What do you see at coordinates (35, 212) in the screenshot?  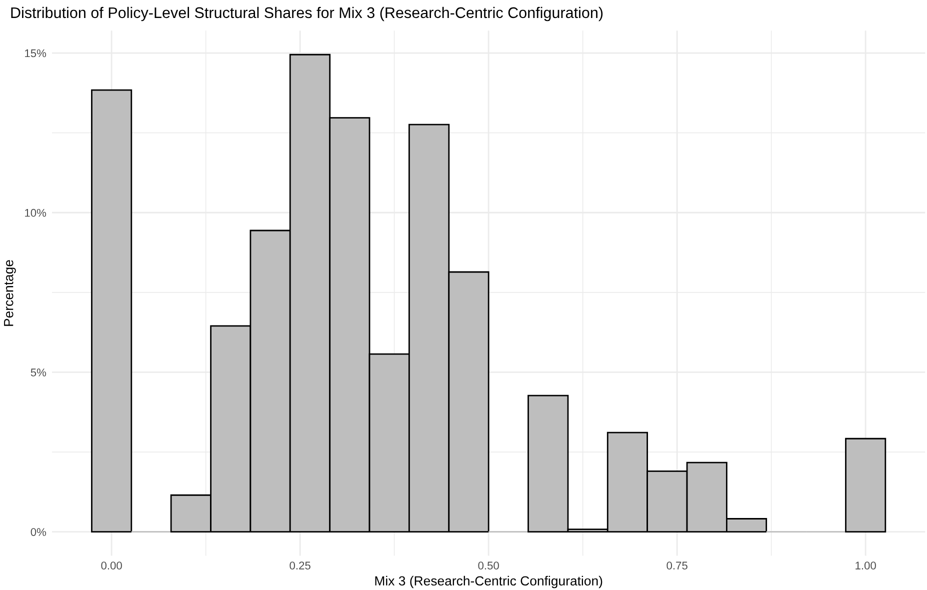 I see `y-tick-label: 10%` at bounding box center [35, 212].